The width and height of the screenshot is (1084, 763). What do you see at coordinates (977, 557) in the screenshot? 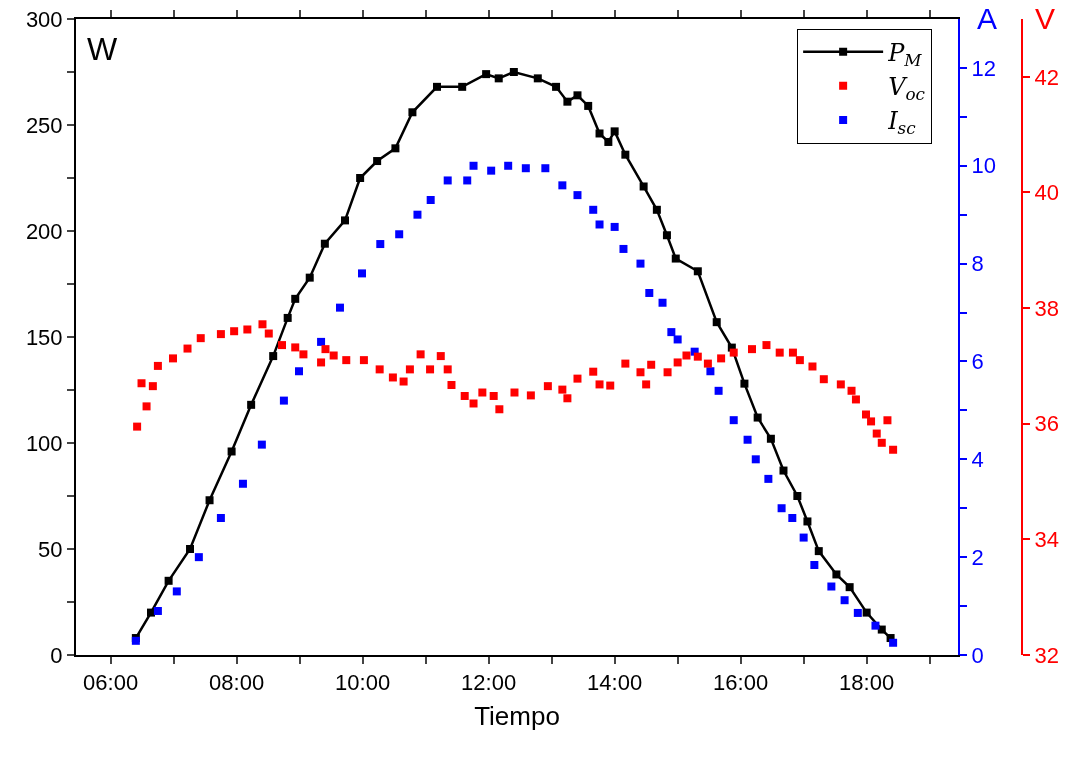
I see `y2-tick-label: 2` at bounding box center [977, 557].